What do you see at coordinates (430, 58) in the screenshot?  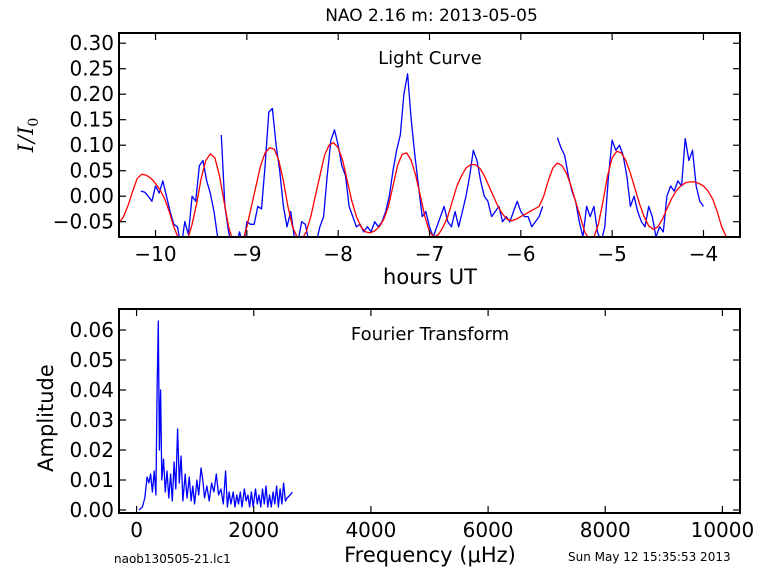 I see `light-curve-title: Light Curve` at bounding box center [430, 58].